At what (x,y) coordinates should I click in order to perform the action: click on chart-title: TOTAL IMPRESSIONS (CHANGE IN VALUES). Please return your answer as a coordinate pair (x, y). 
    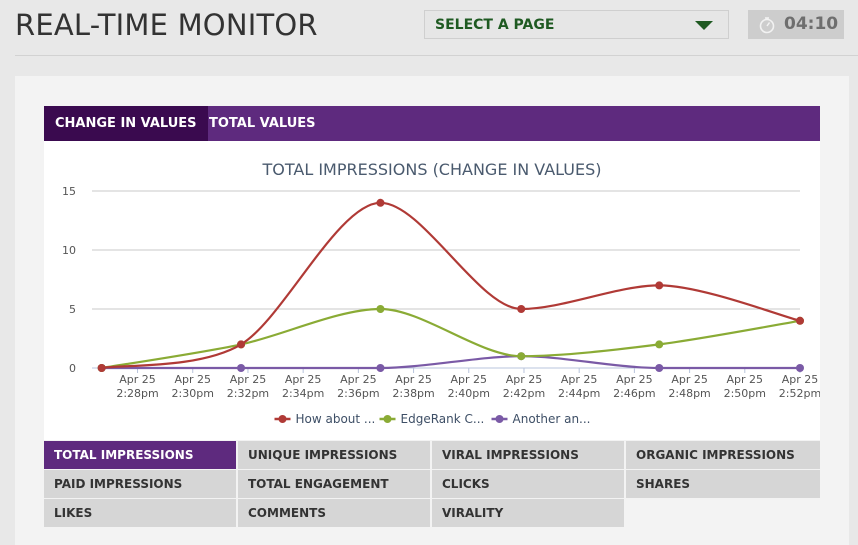
    Looking at the image, I should click on (432, 169).